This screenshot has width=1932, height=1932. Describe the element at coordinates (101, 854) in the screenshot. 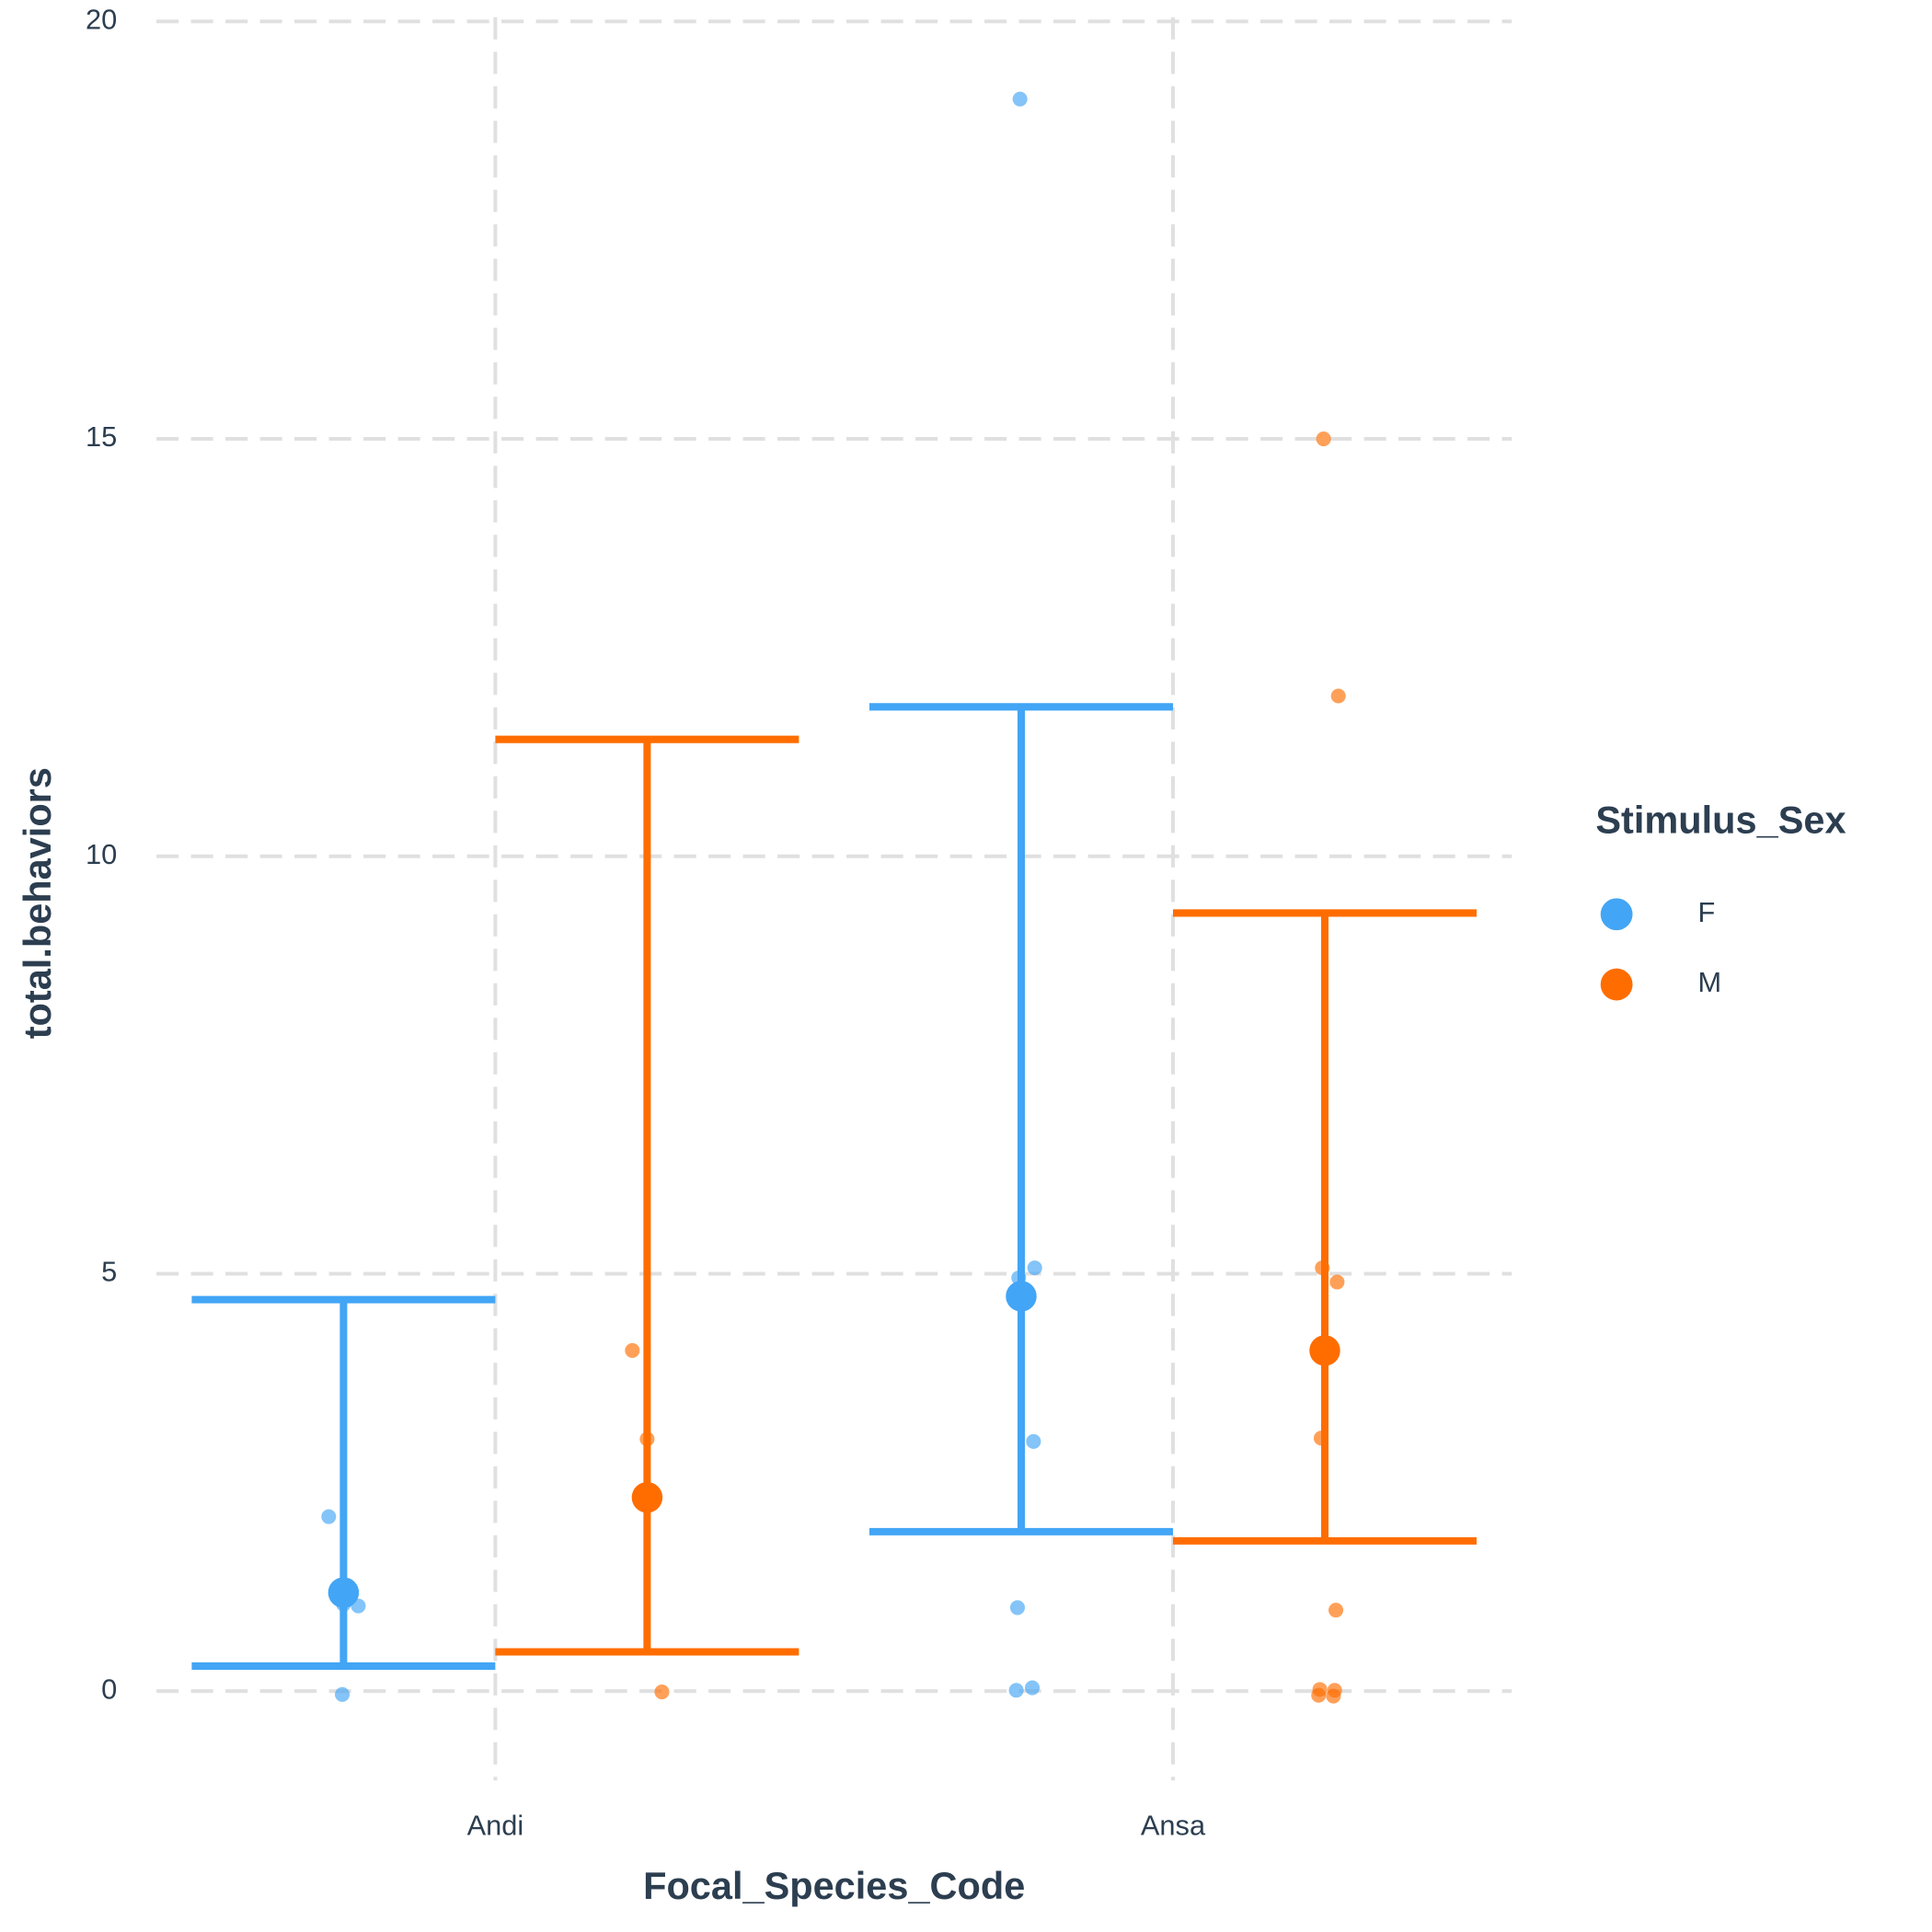

I see `y-tick-label: 10` at that location.